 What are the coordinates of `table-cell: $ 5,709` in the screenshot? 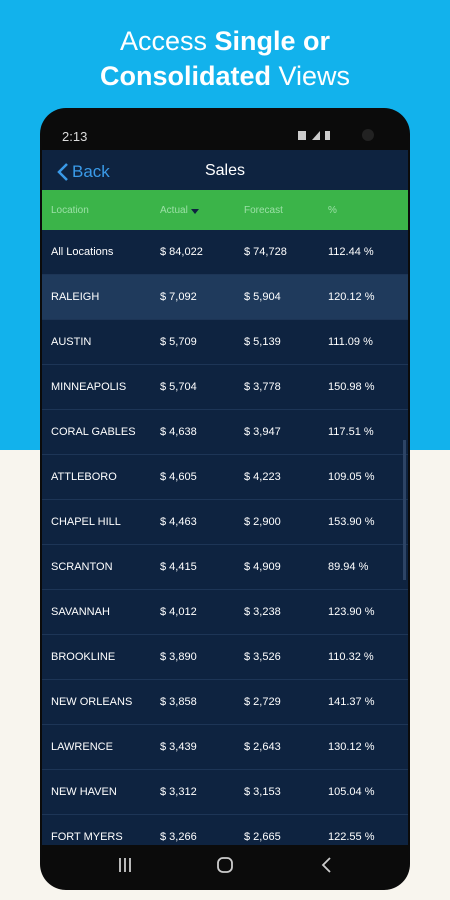 It's located at (178, 342).